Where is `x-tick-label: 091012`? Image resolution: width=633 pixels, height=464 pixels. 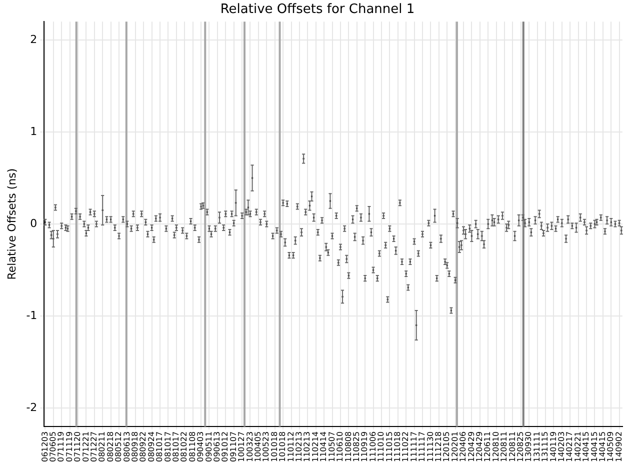
x-tick-label: 091012 is located at coordinates (225, 446).